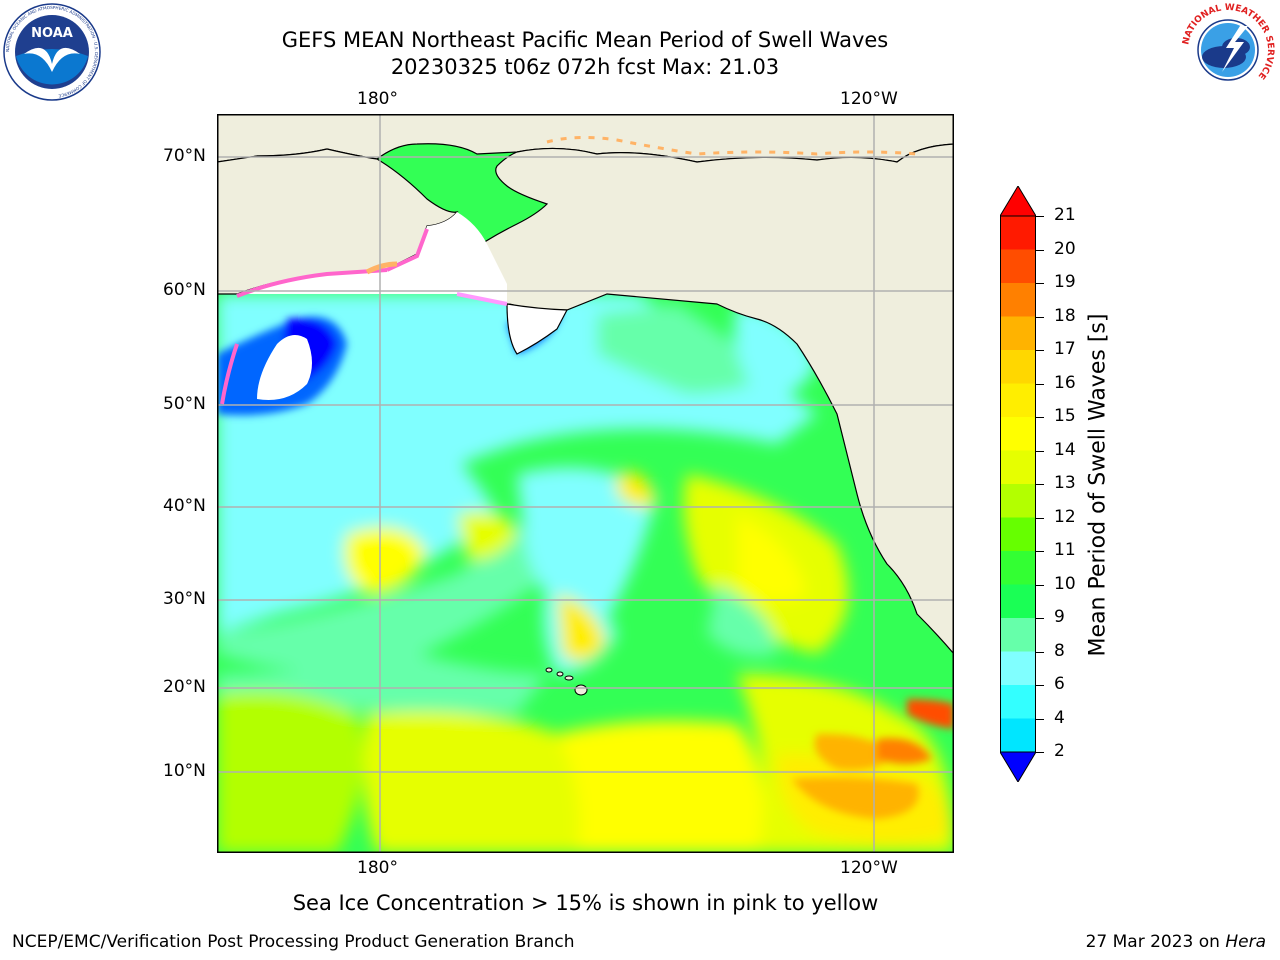  What do you see at coordinates (184, 290) in the screenshot?
I see `lat-label-60n: 60°N` at bounding box center [184, 290].